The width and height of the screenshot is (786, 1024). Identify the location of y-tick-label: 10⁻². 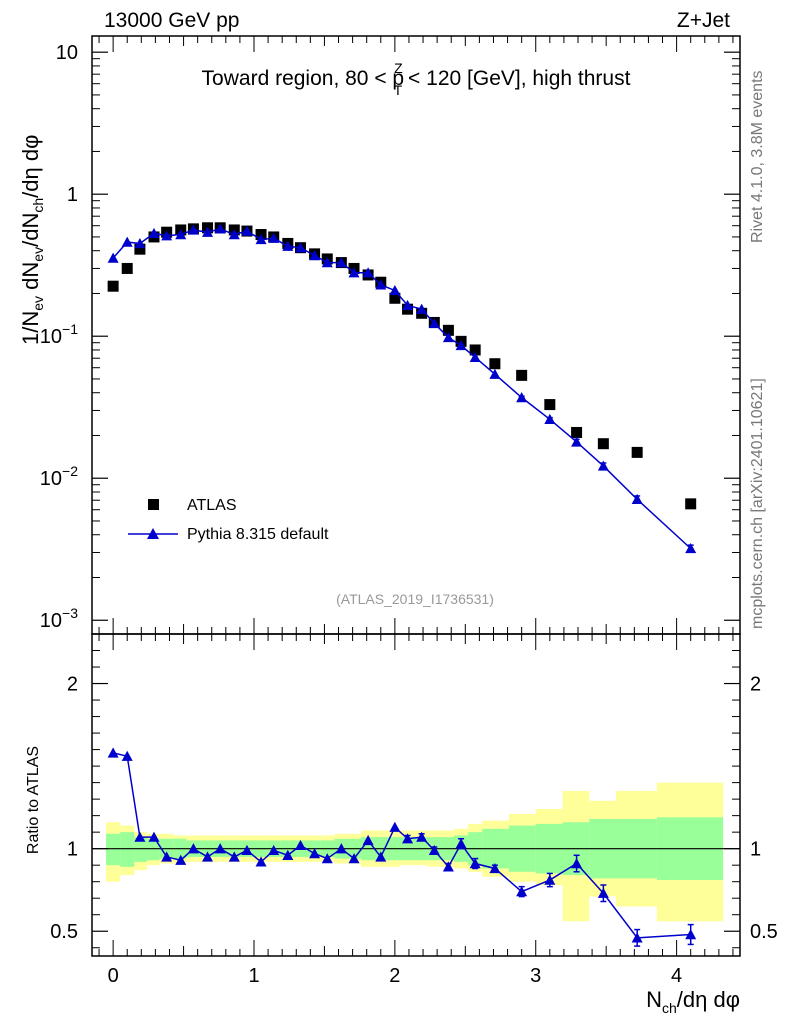
(59, 476).